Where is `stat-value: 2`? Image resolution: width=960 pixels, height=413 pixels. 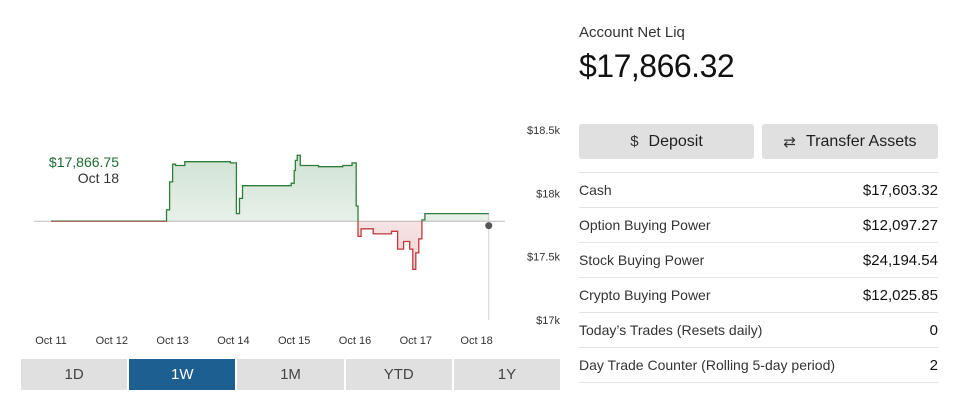 stat-value: 2 is located at coordinates (933, 365).